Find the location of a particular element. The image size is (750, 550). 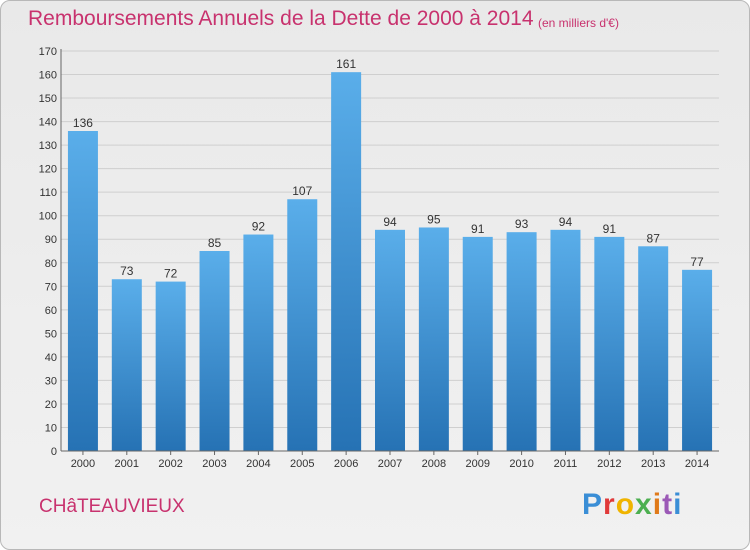

bar-value-label: 73 is located at coordinates (127, 271).